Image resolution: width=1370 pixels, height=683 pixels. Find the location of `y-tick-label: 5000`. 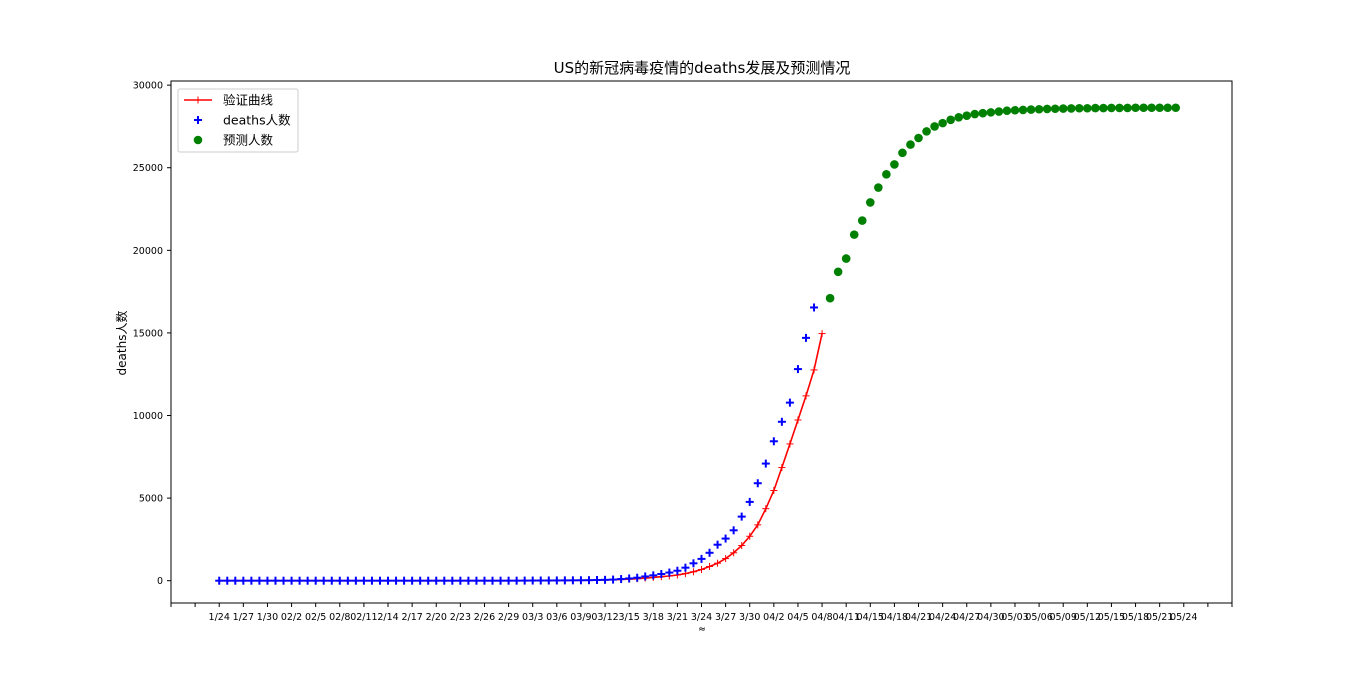

y-tick-label: 5000 is located at coordinates (151, 499).